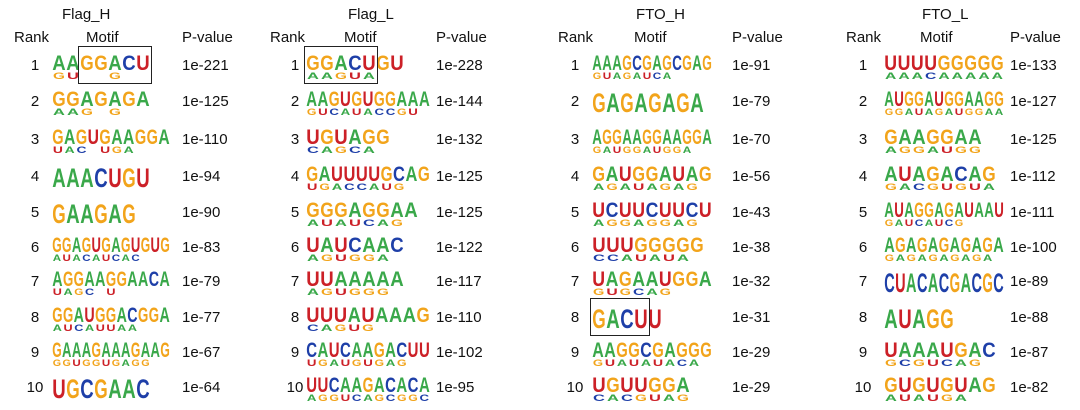  What do you see at coordinates (461, 37) in the screenshot?
I see `pvalue-header: P-value` at bounding box center [461, 37].